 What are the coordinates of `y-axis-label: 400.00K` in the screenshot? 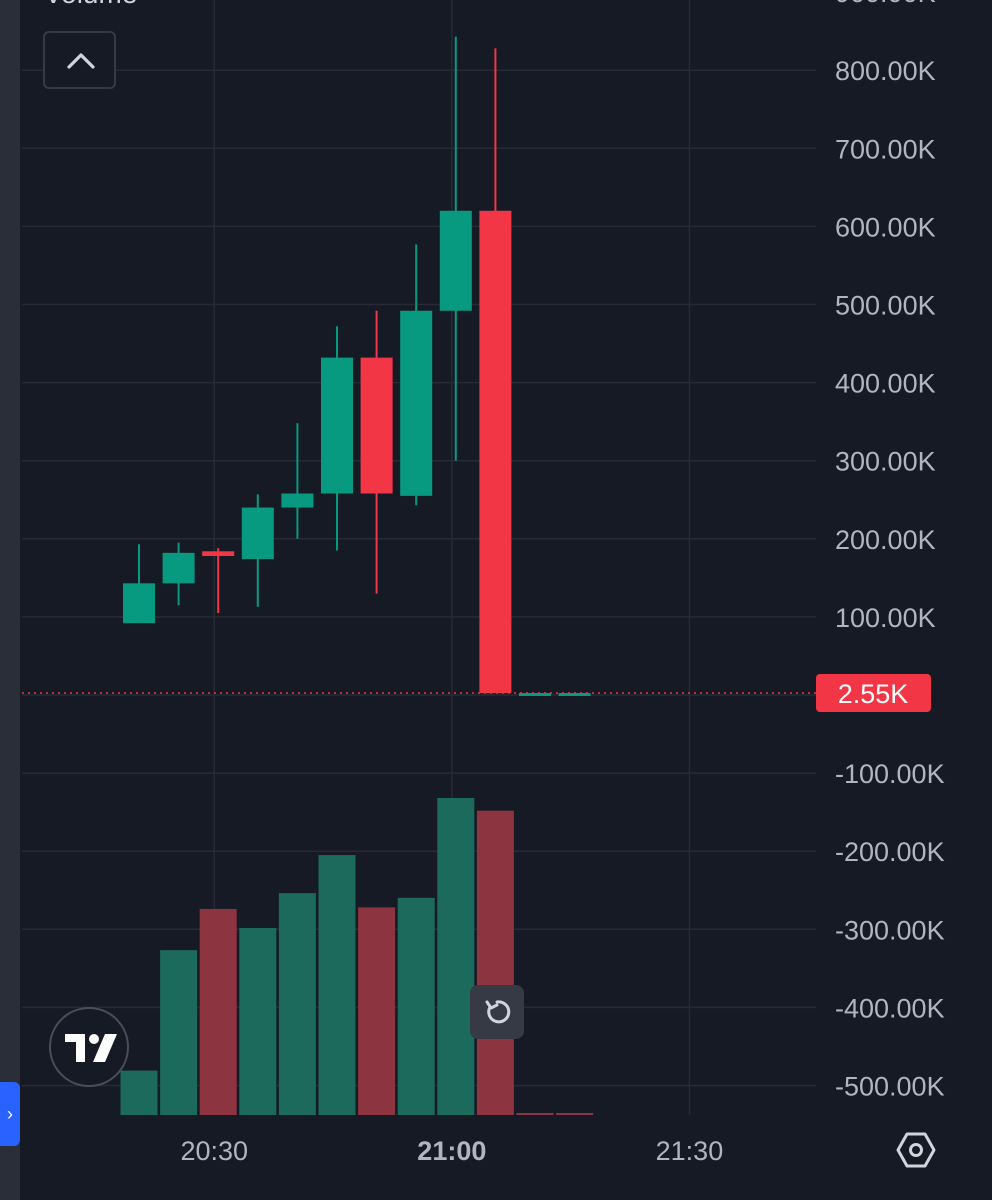 It's located at (885, 384).